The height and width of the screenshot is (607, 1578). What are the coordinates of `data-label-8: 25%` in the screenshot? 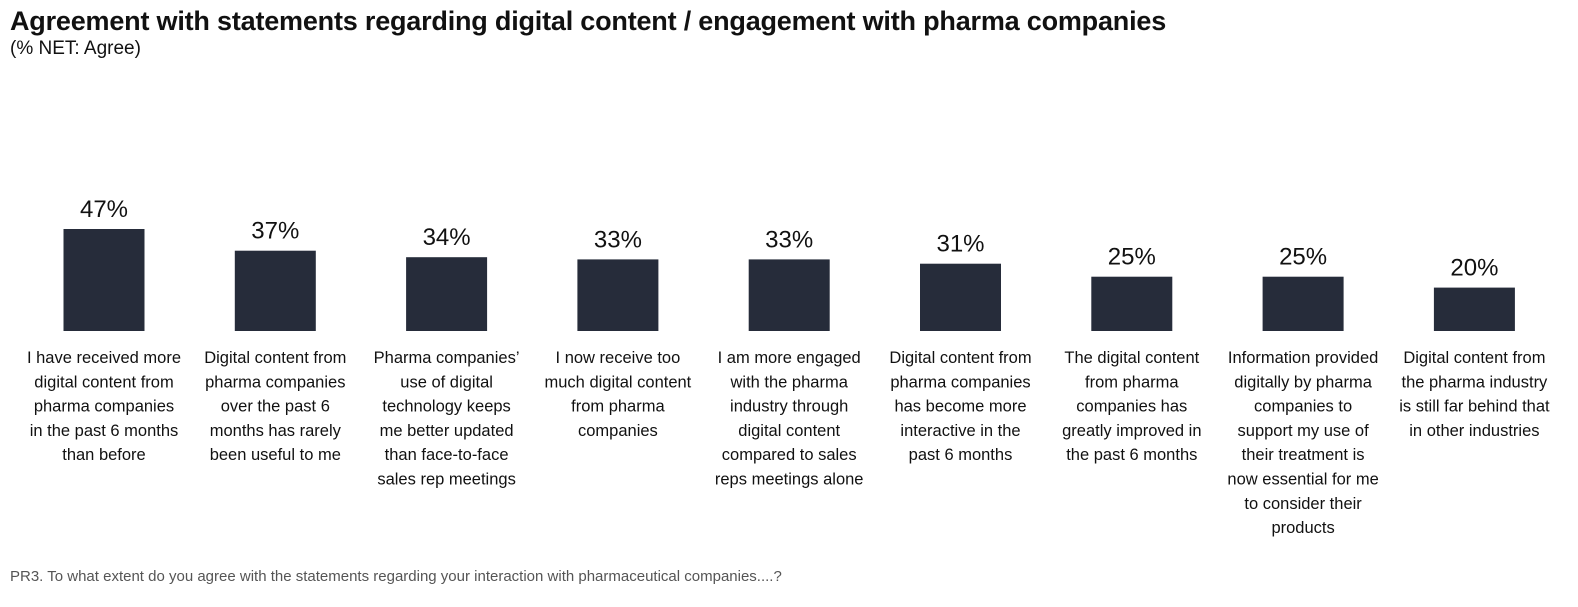 It's located at (1303, 257).